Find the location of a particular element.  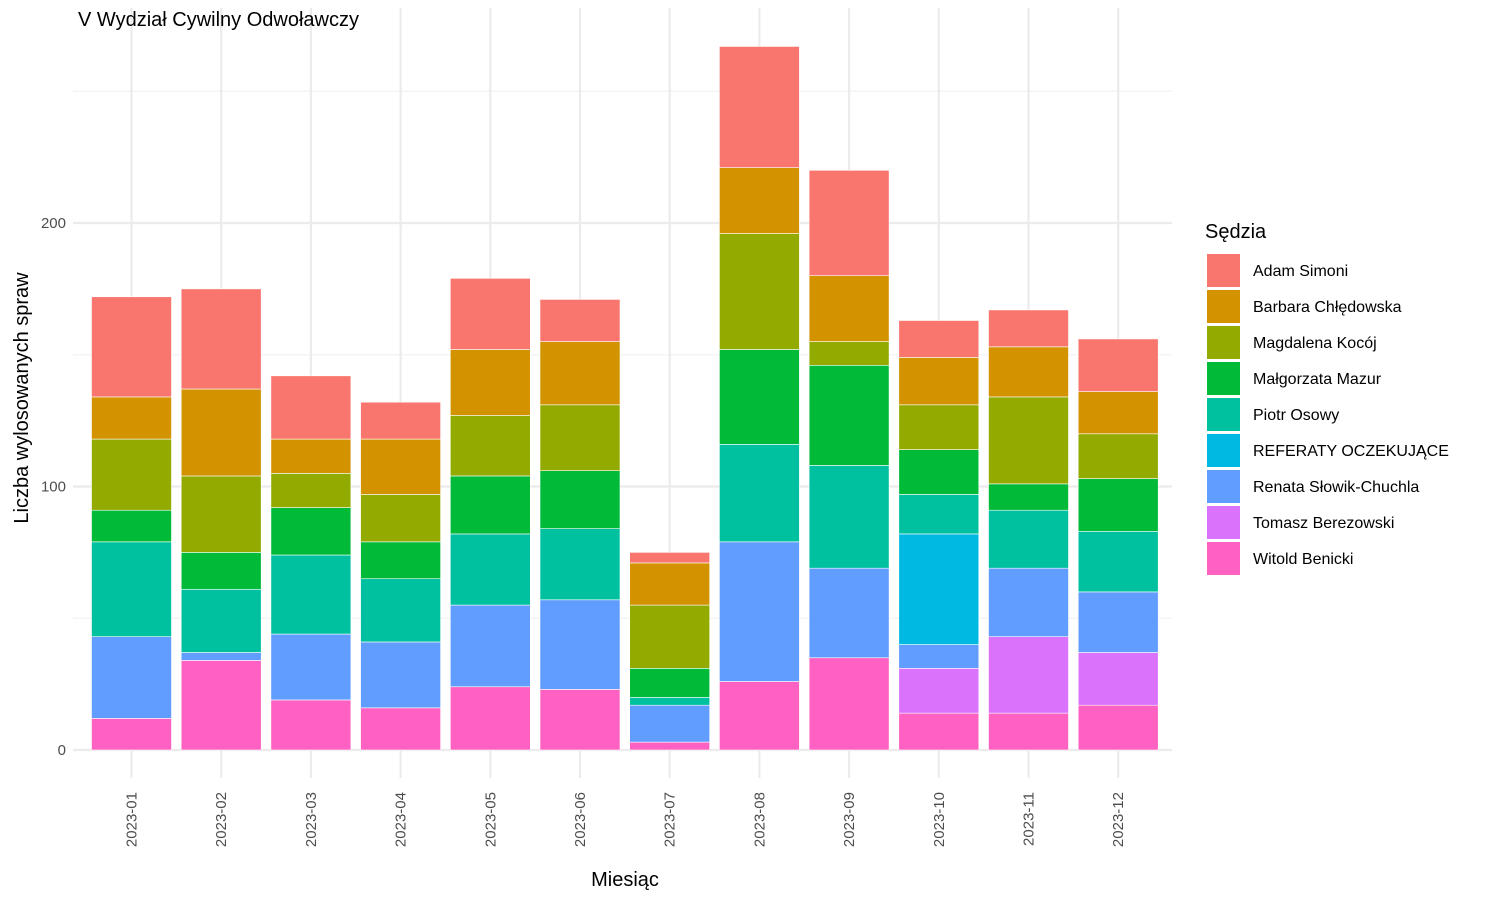

legend-label: Małgorzata Mazur is located at coordinates (1317, 379).